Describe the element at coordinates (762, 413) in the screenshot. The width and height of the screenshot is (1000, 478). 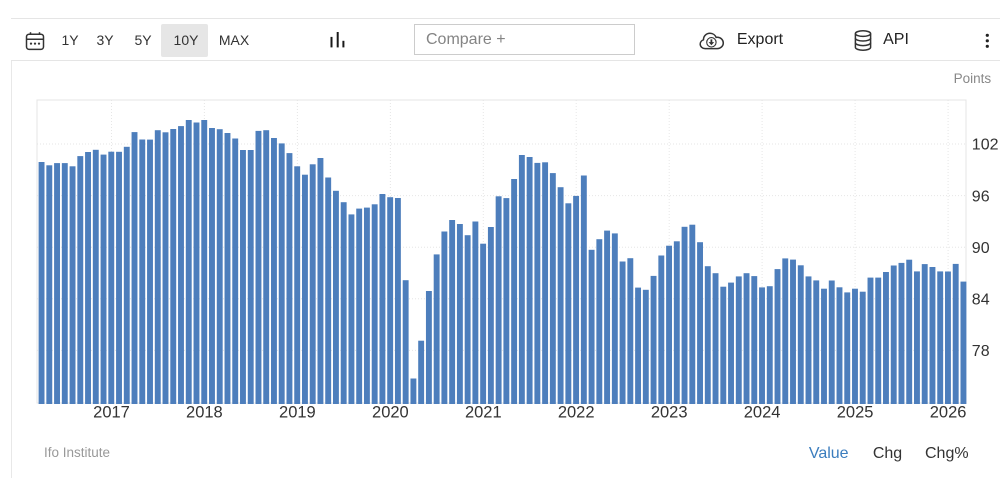
I see `svg-text: 2024` at that location.